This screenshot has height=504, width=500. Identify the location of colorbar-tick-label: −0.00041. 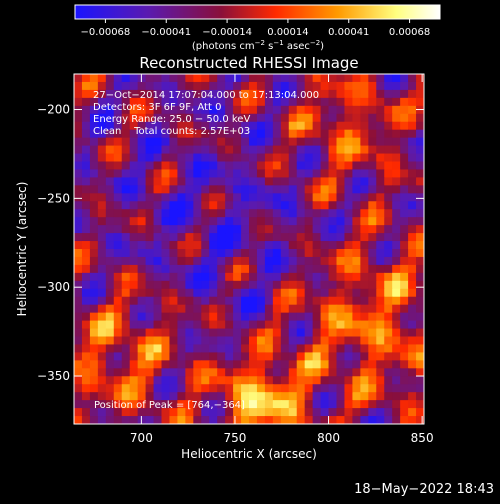
(166, 32).